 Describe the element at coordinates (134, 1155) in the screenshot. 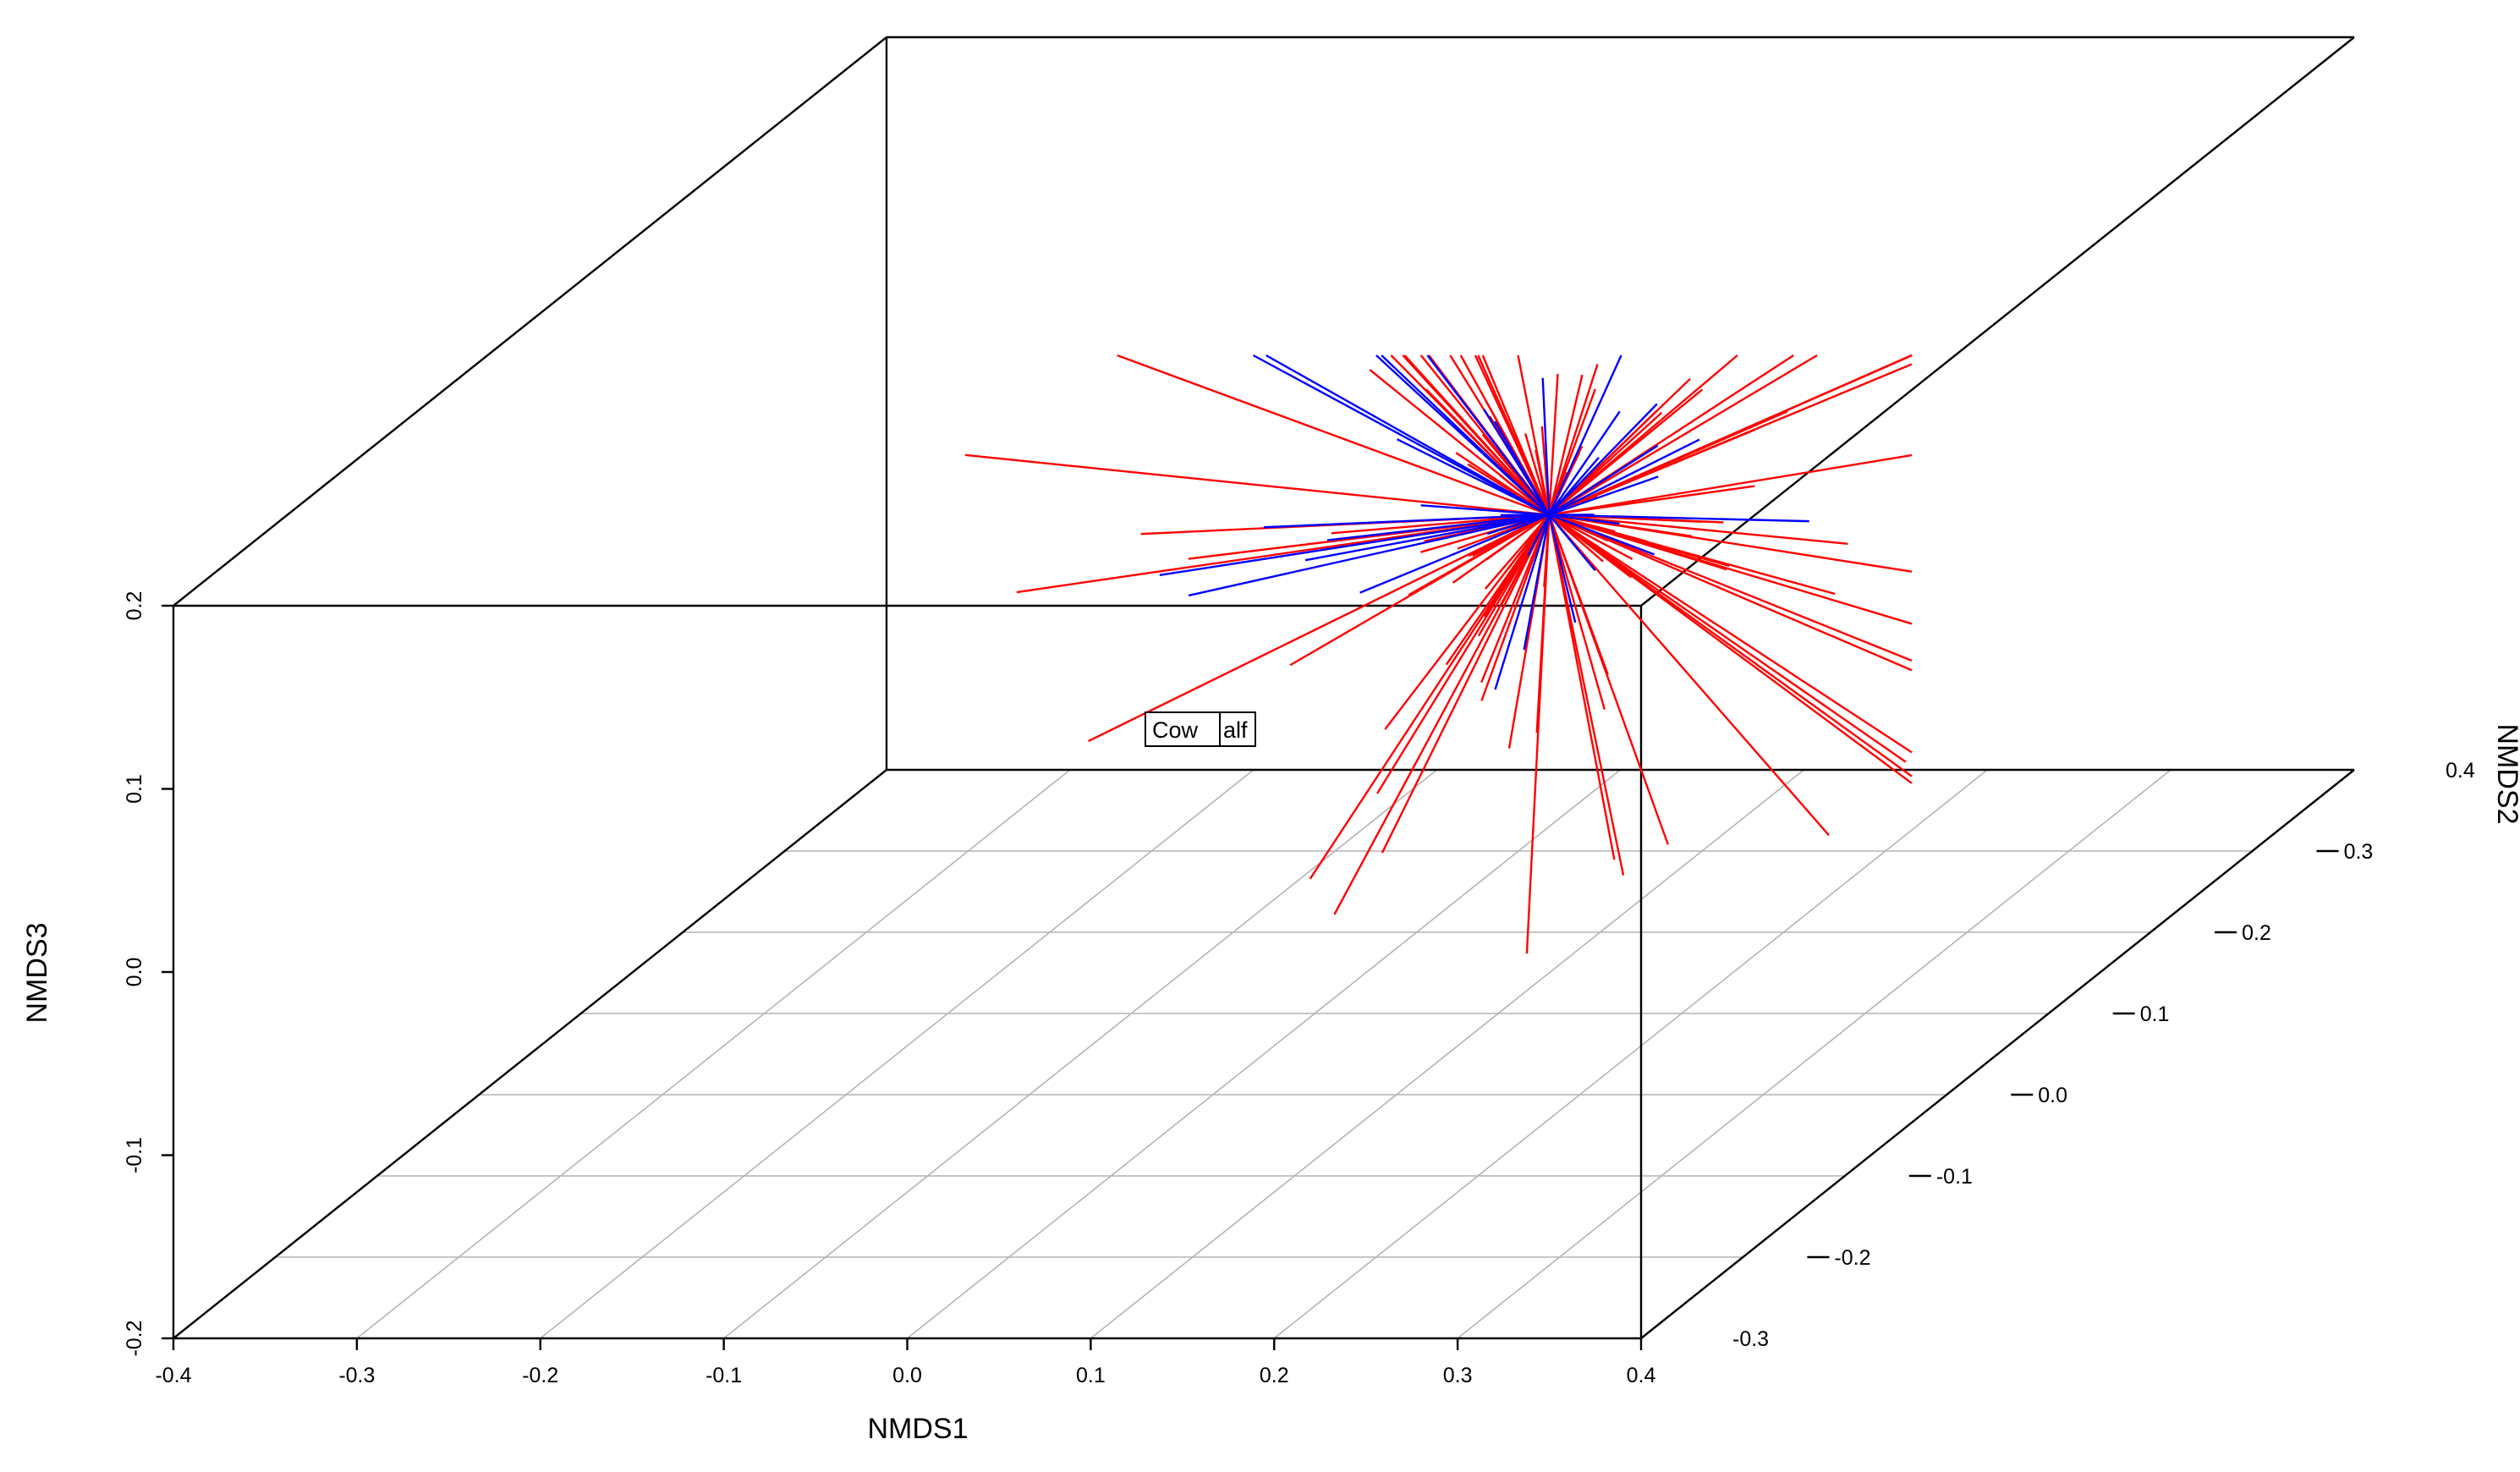

I see `z-tick-label: -0.1` at that location.